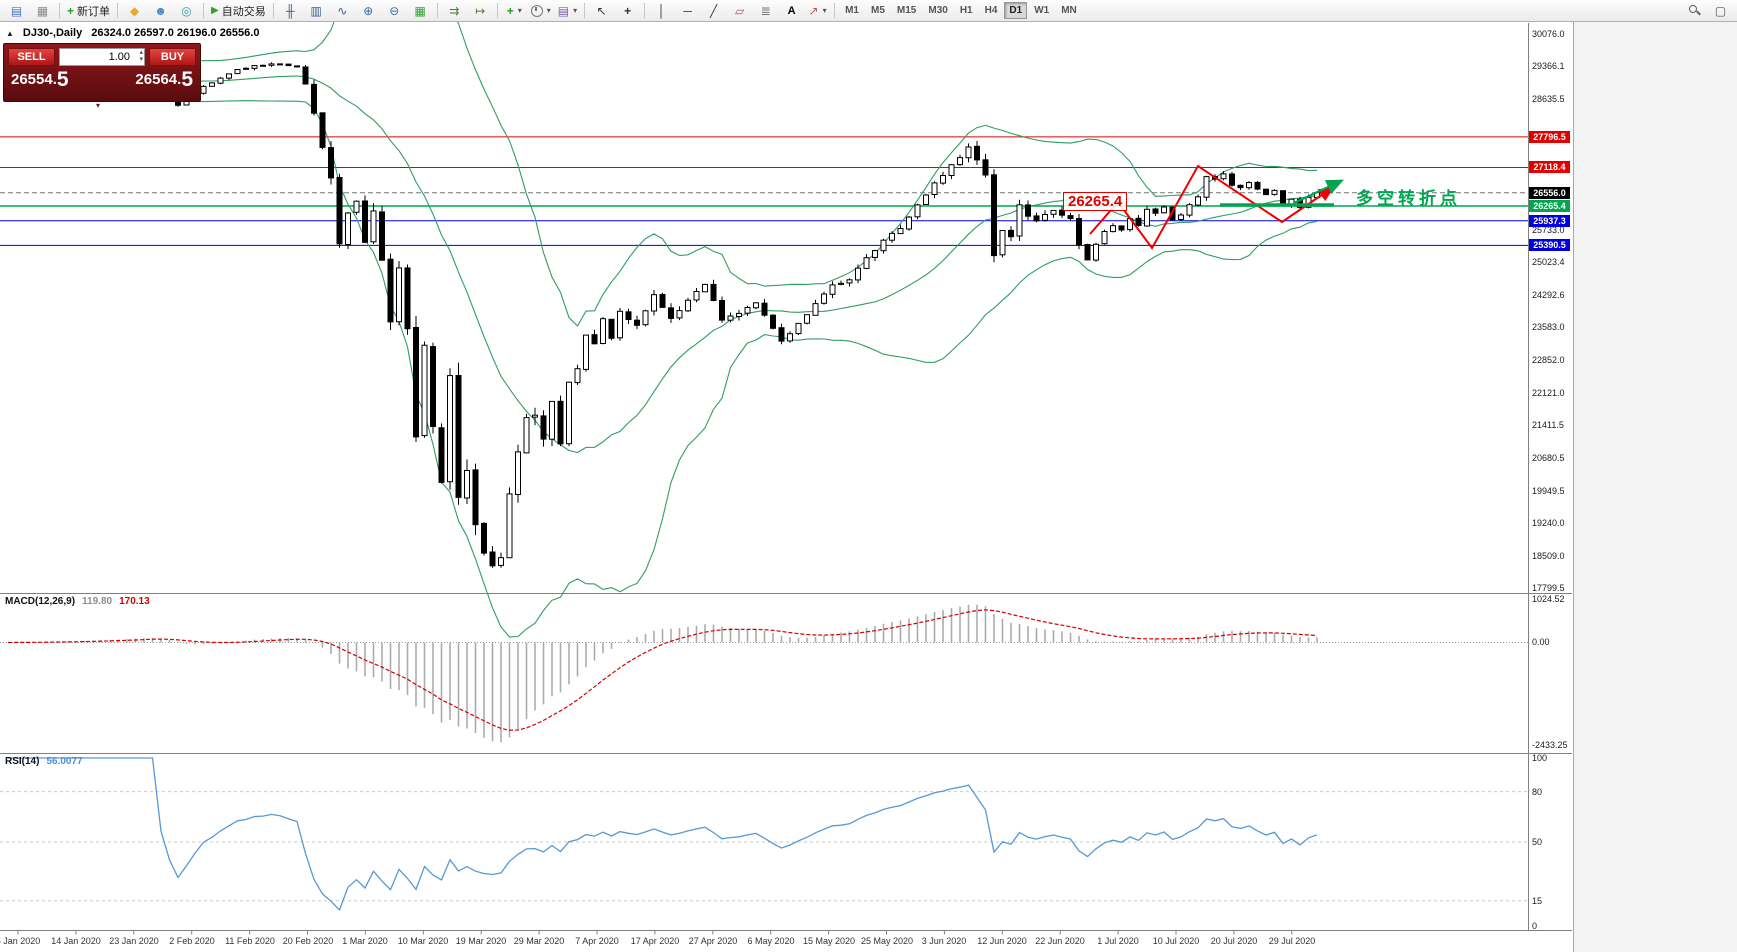  What do you see at coordinates (160, 10) in the screenshot?
I see `community-icon: ☻` at bounding box center [160, 10].